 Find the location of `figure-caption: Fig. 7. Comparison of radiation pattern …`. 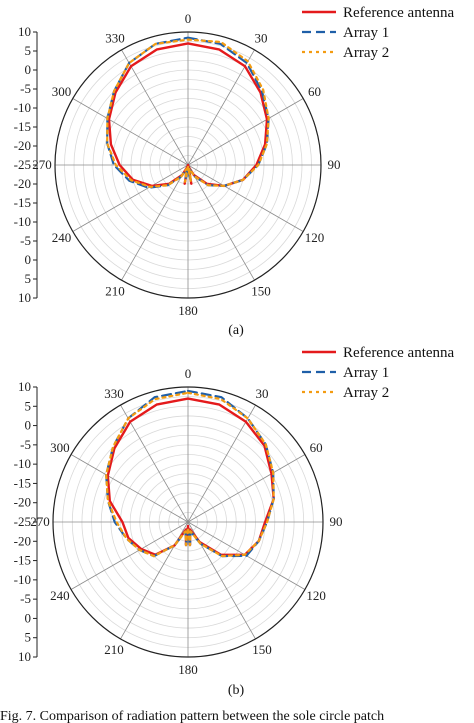

figure-caption: Fig. 7. Comparison of radiation pattern … is located at coordinates (192, 716).